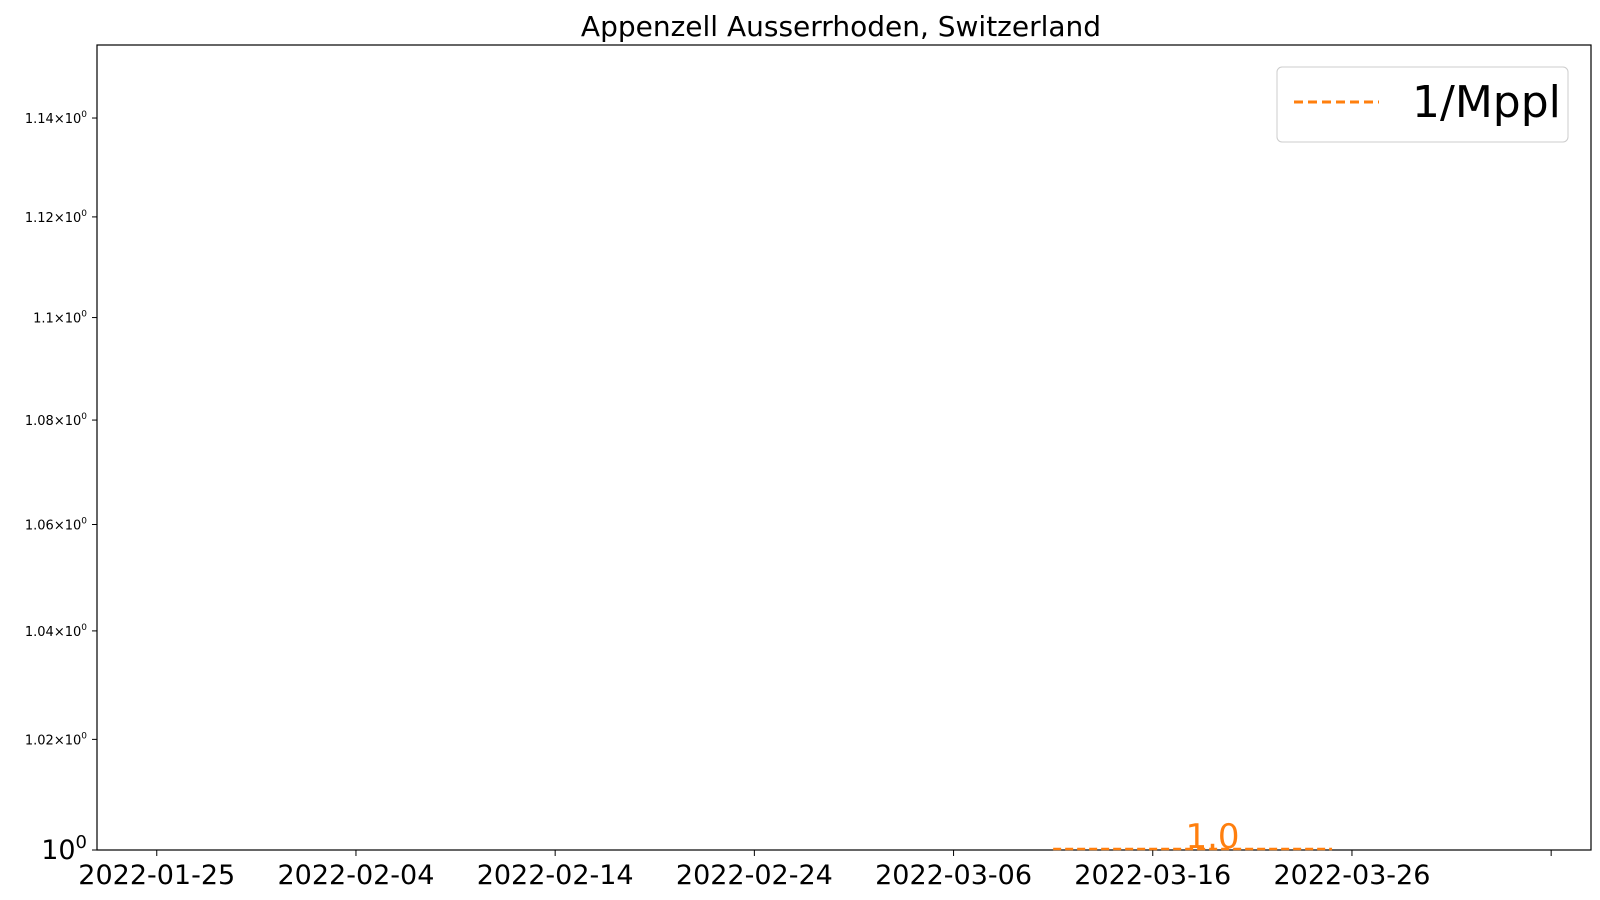 The height and width of the screenshot is (900, 1600). What do you see at coordinates (60, 318) in the screenshot?
I see `y-tick-label: 1.1×100` at bounding box center [60, 318].